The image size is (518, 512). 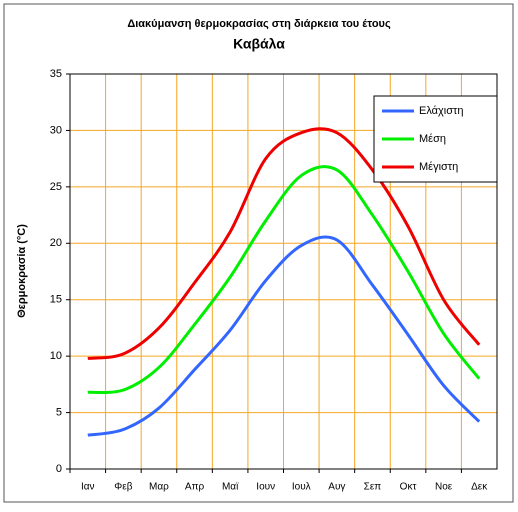 What do you see at coordinates (88, 487) in the screenshot?
I see `x-tick-label: Ιαν` at bounding box center [88, 487].